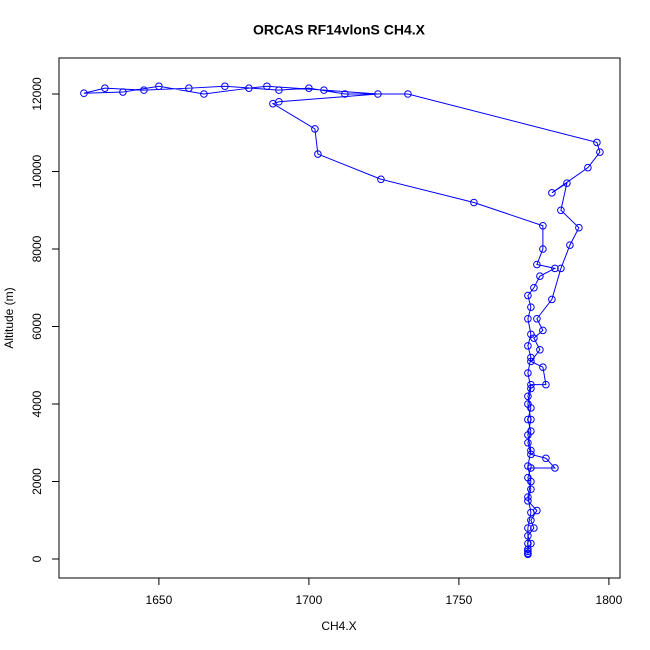 This screenshot has width=650, height=650. What do you see at coordinates (37, 171) in the screenshot?
I see `y-tick-label: 10000` at bounding box center [37, 171].